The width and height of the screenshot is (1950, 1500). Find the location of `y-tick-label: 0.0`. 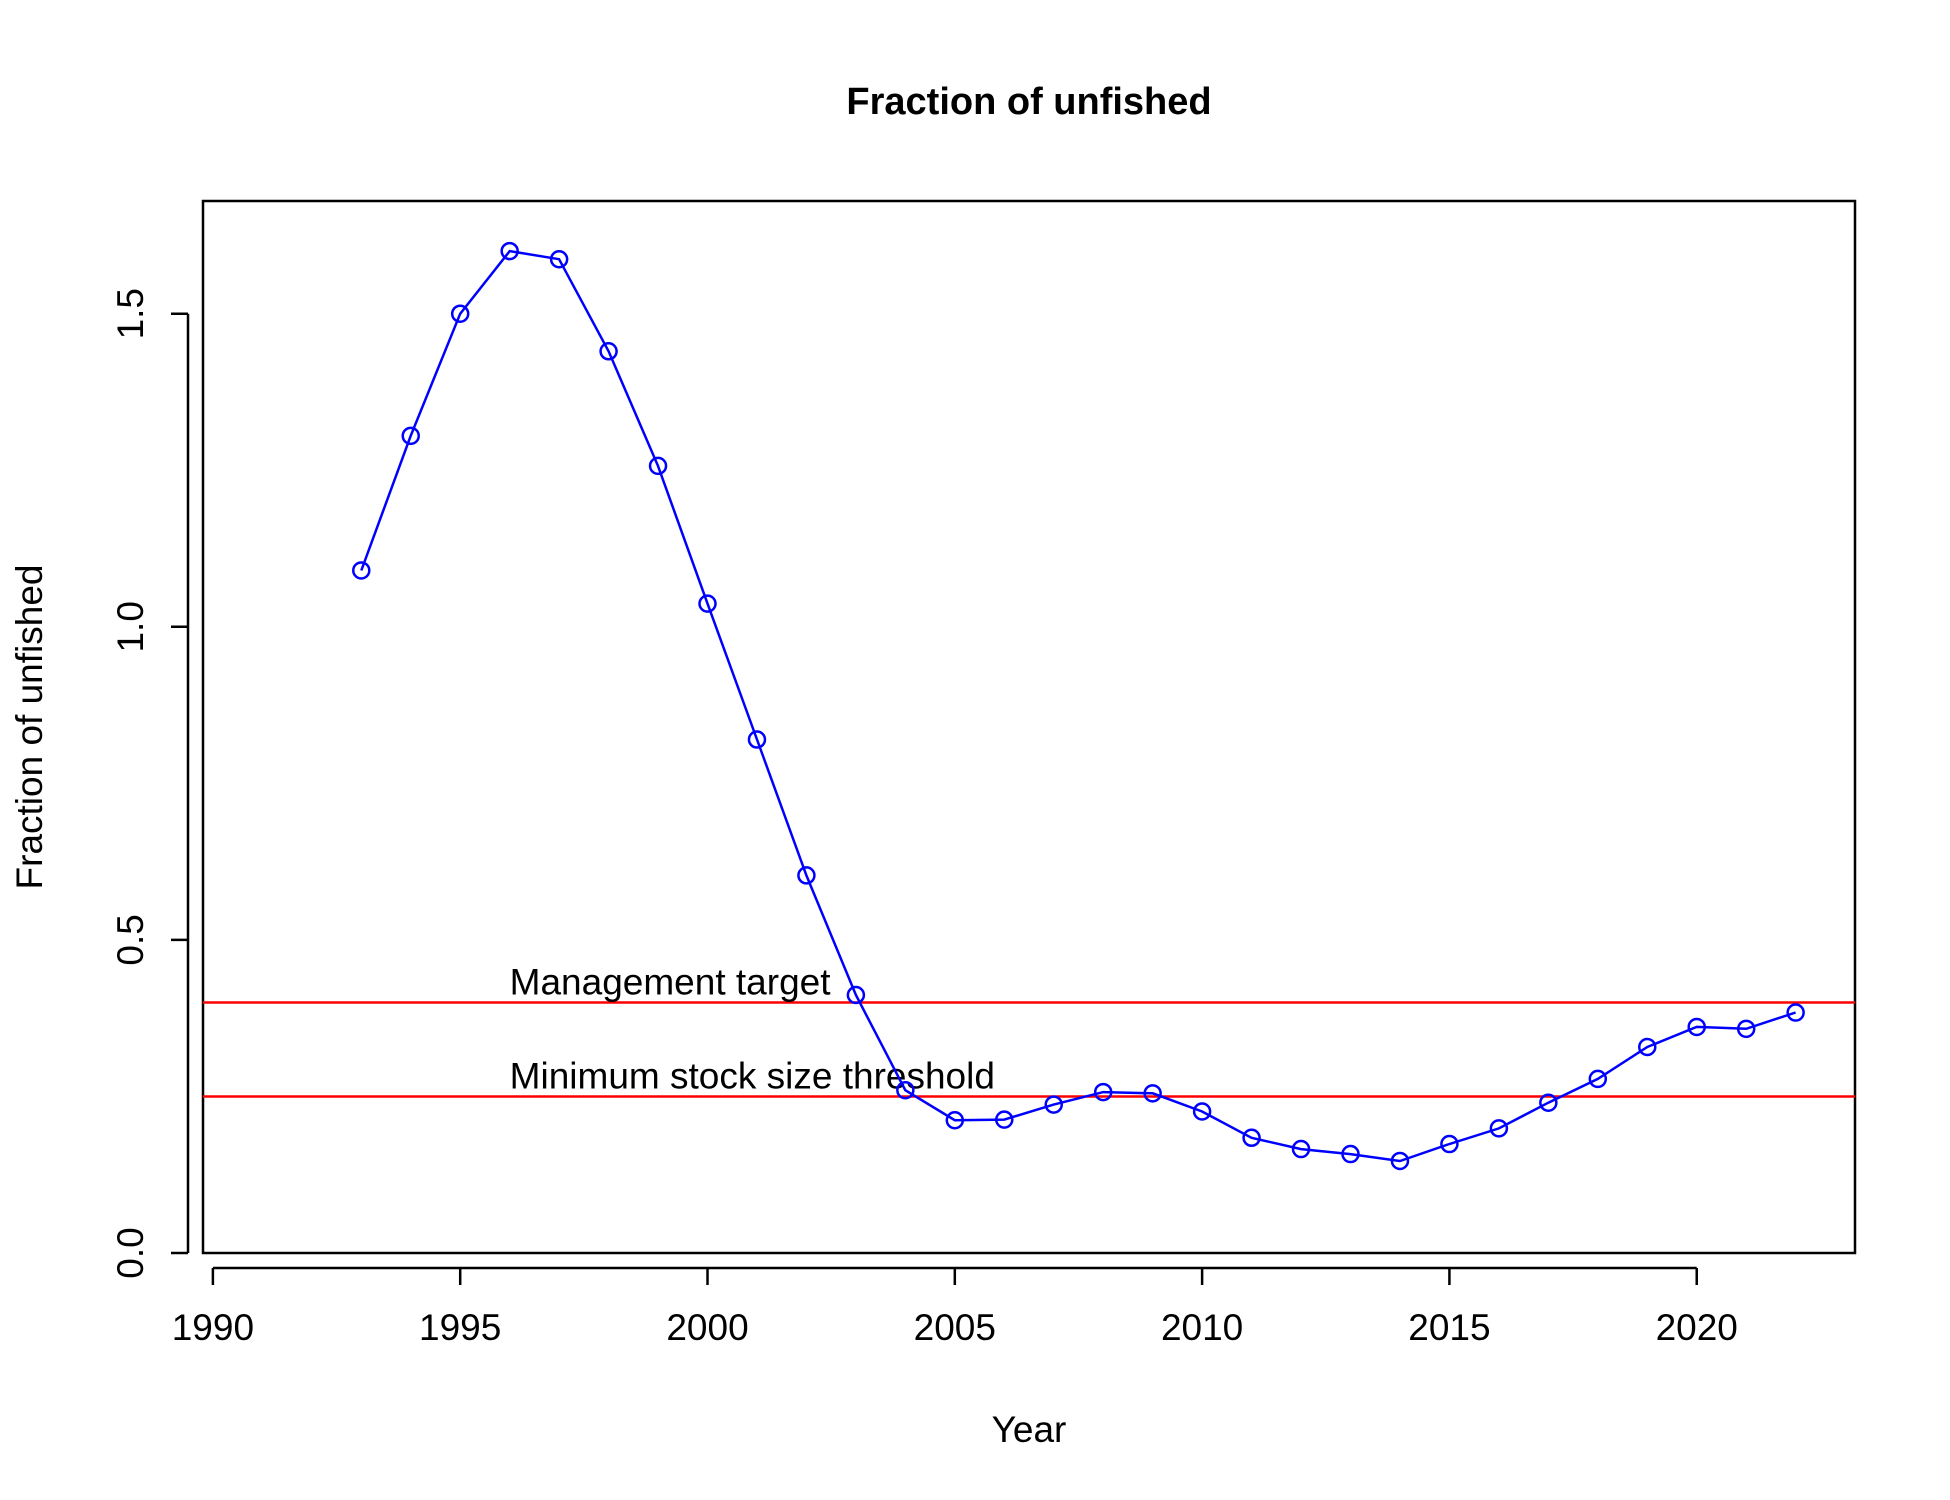

y-tick-label: 0.0 is located at coordinates (130, 1252).